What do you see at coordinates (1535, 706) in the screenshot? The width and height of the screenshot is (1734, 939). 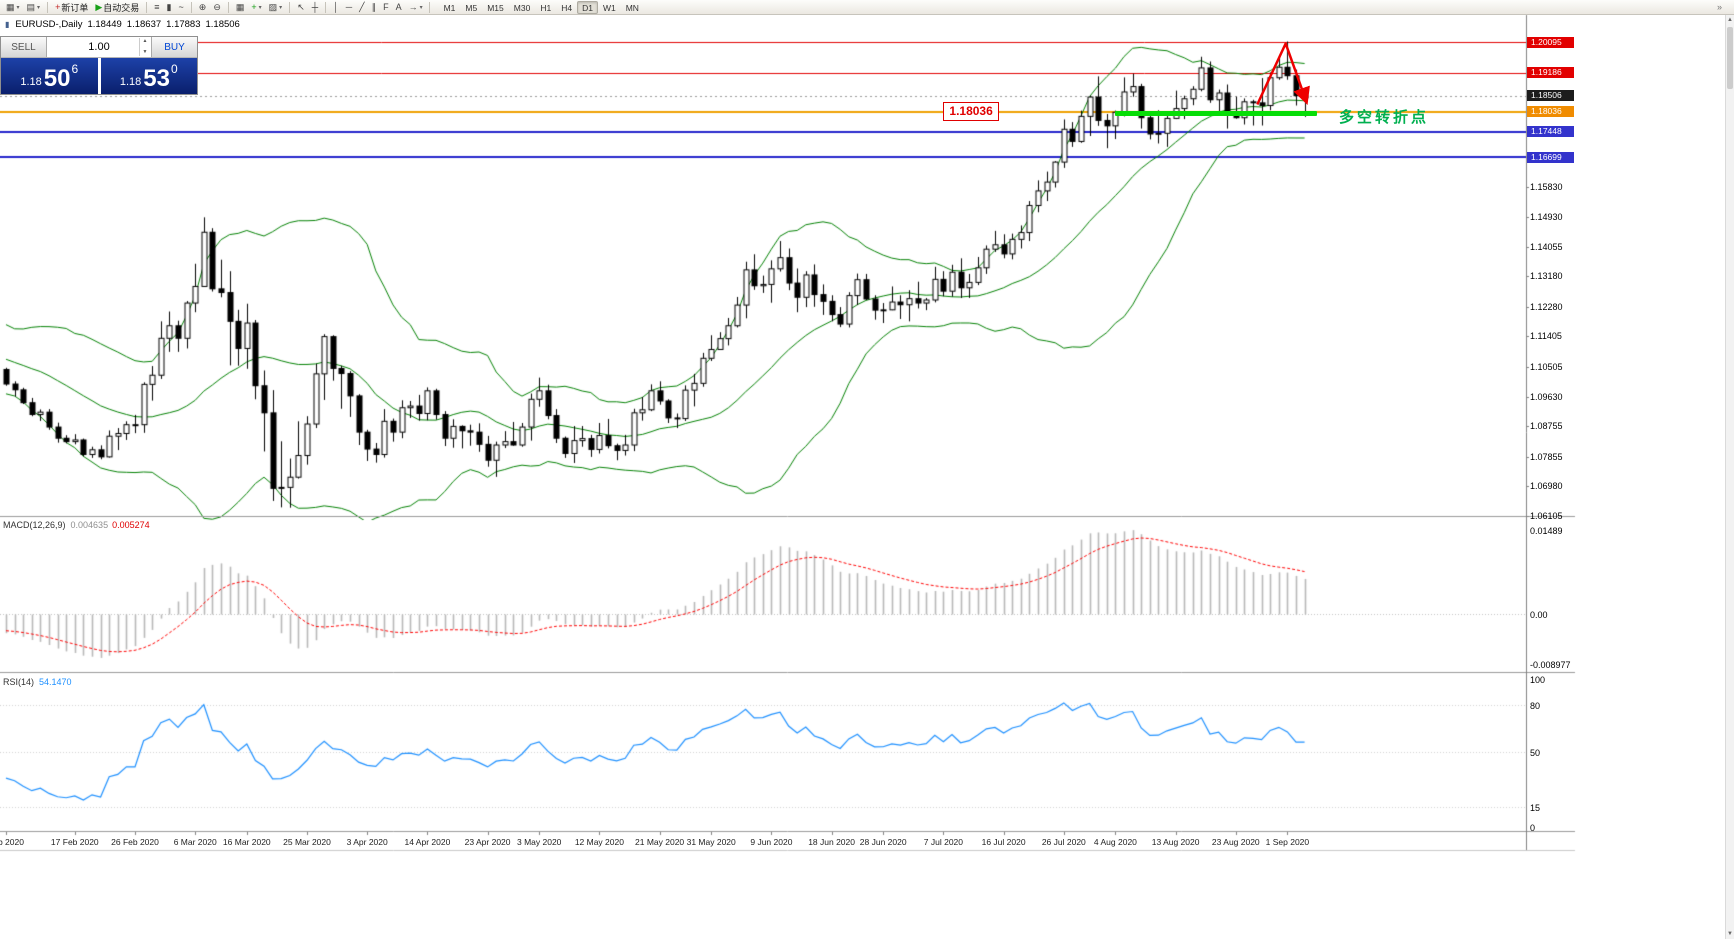 I see `rsi-axis-label: 80` at bounding box center [1535, 706].